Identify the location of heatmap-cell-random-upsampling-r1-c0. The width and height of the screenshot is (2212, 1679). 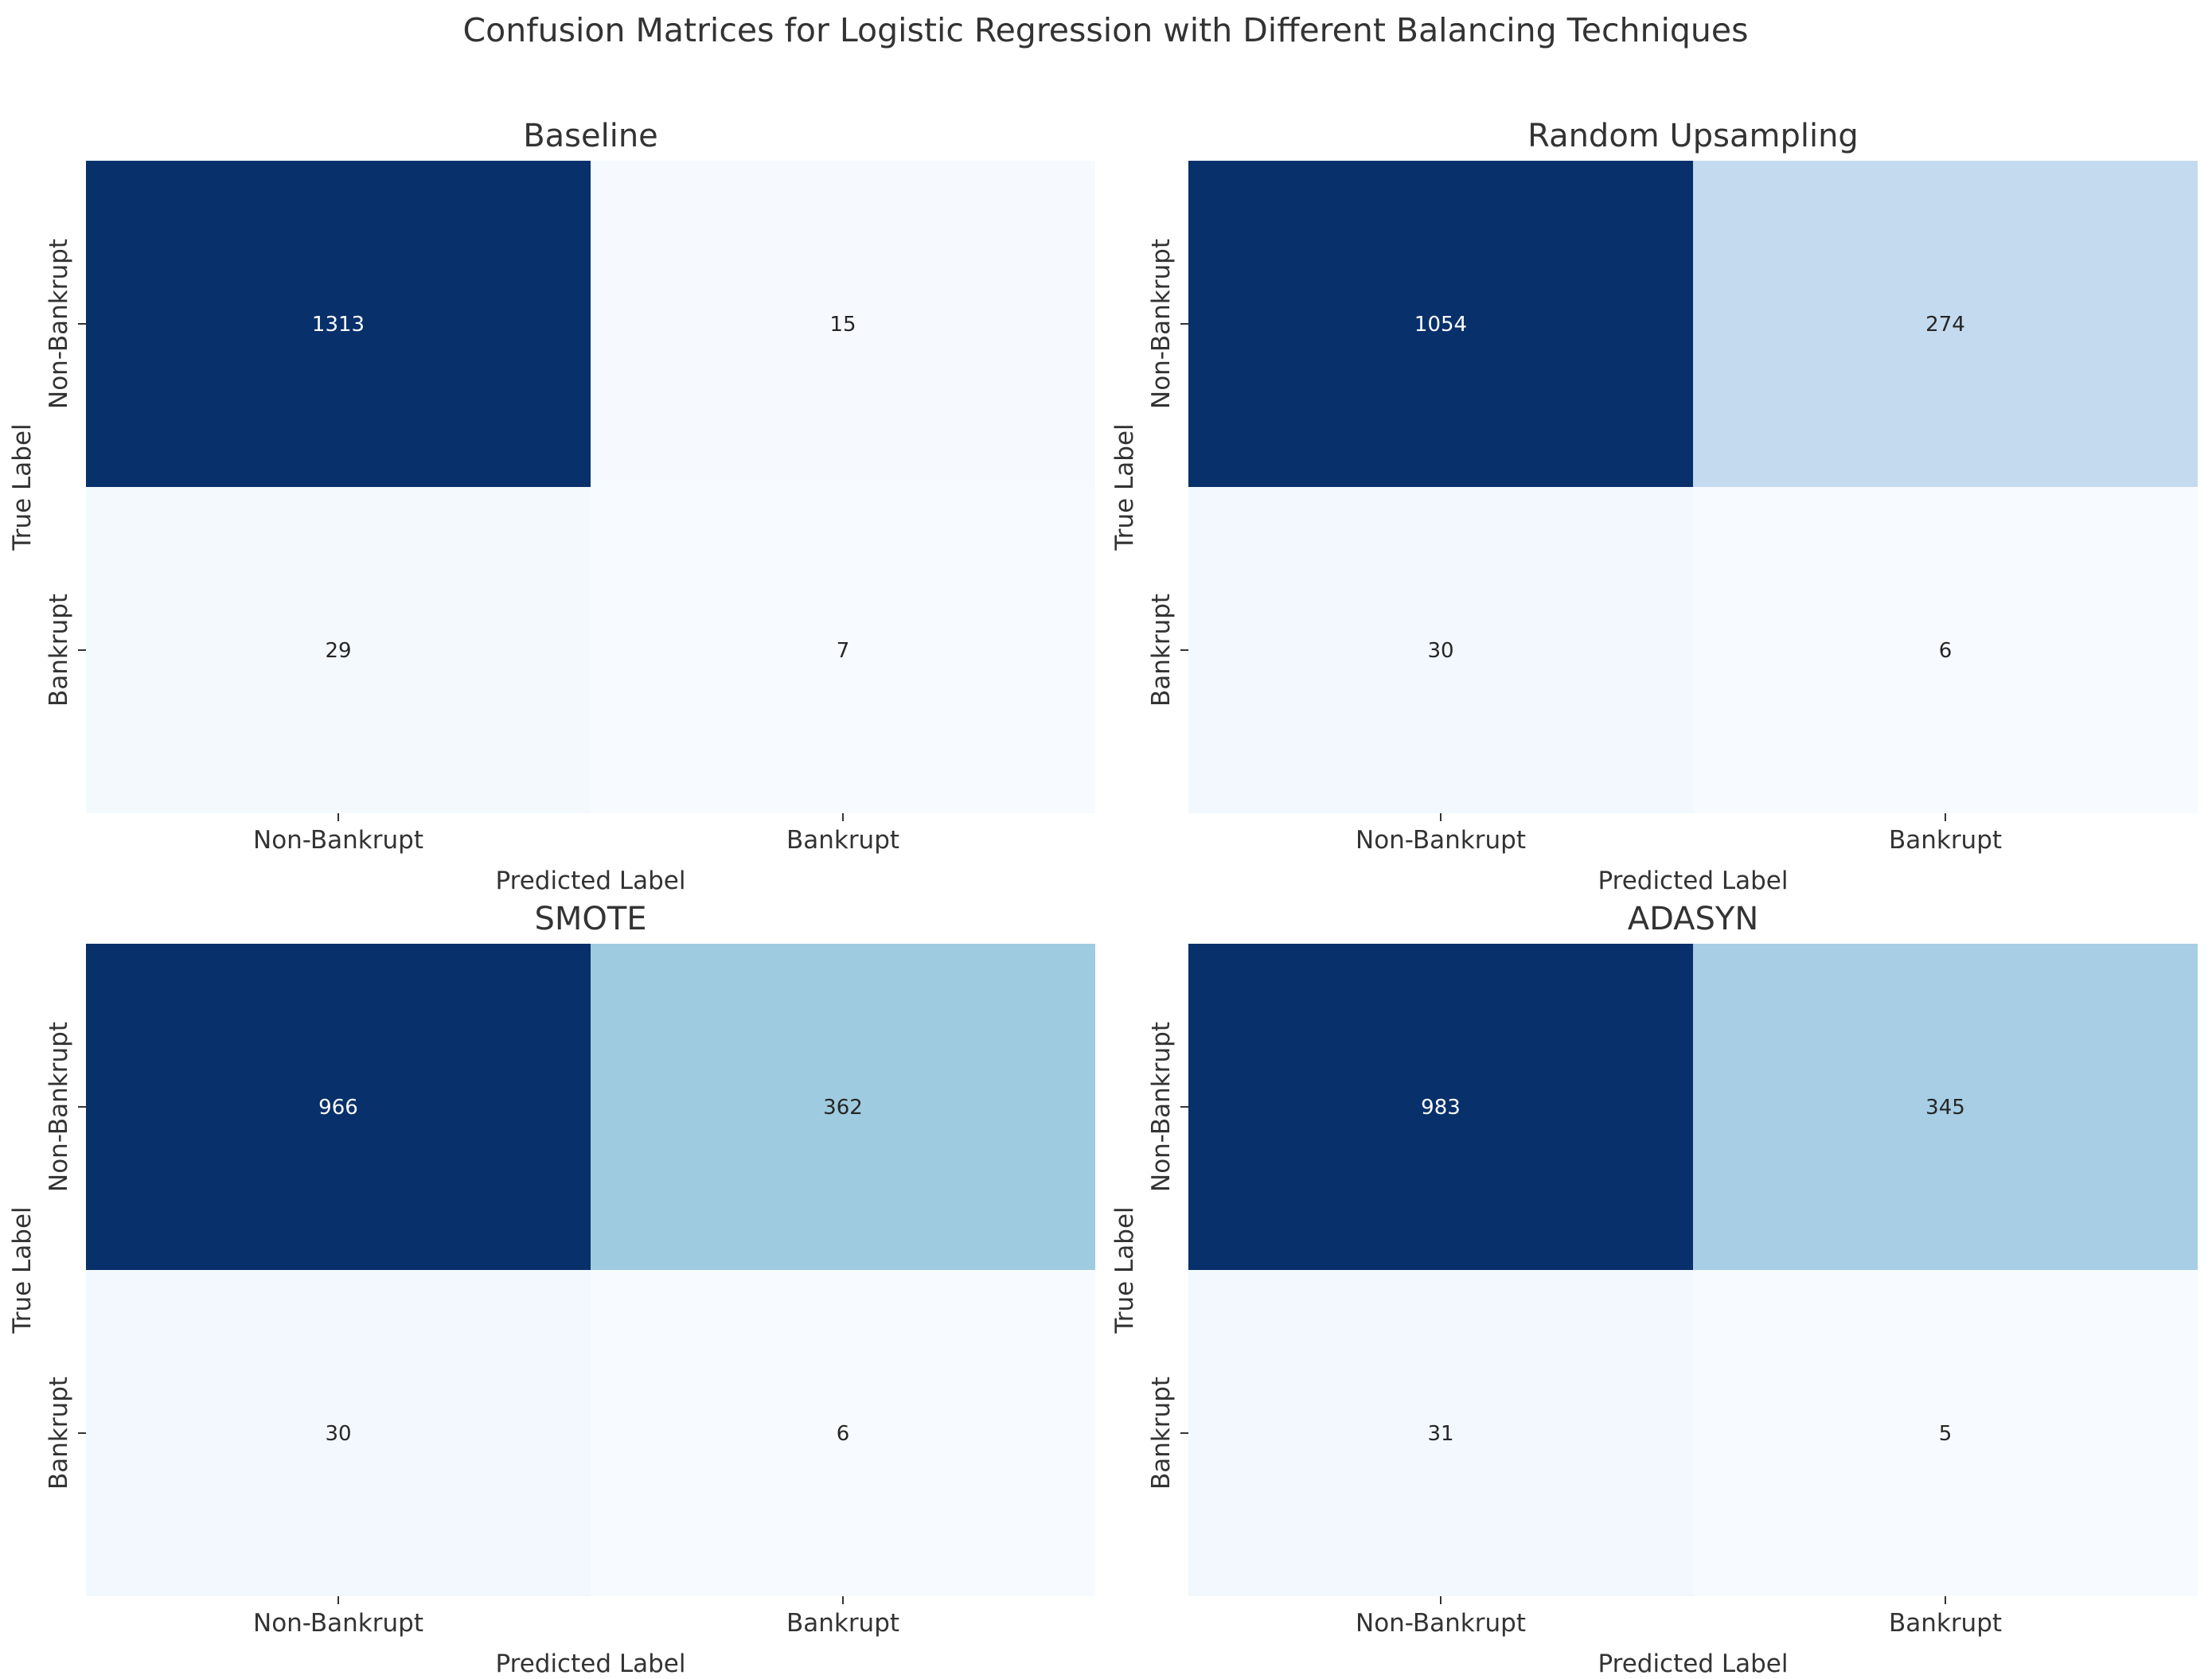
(1440, 650).